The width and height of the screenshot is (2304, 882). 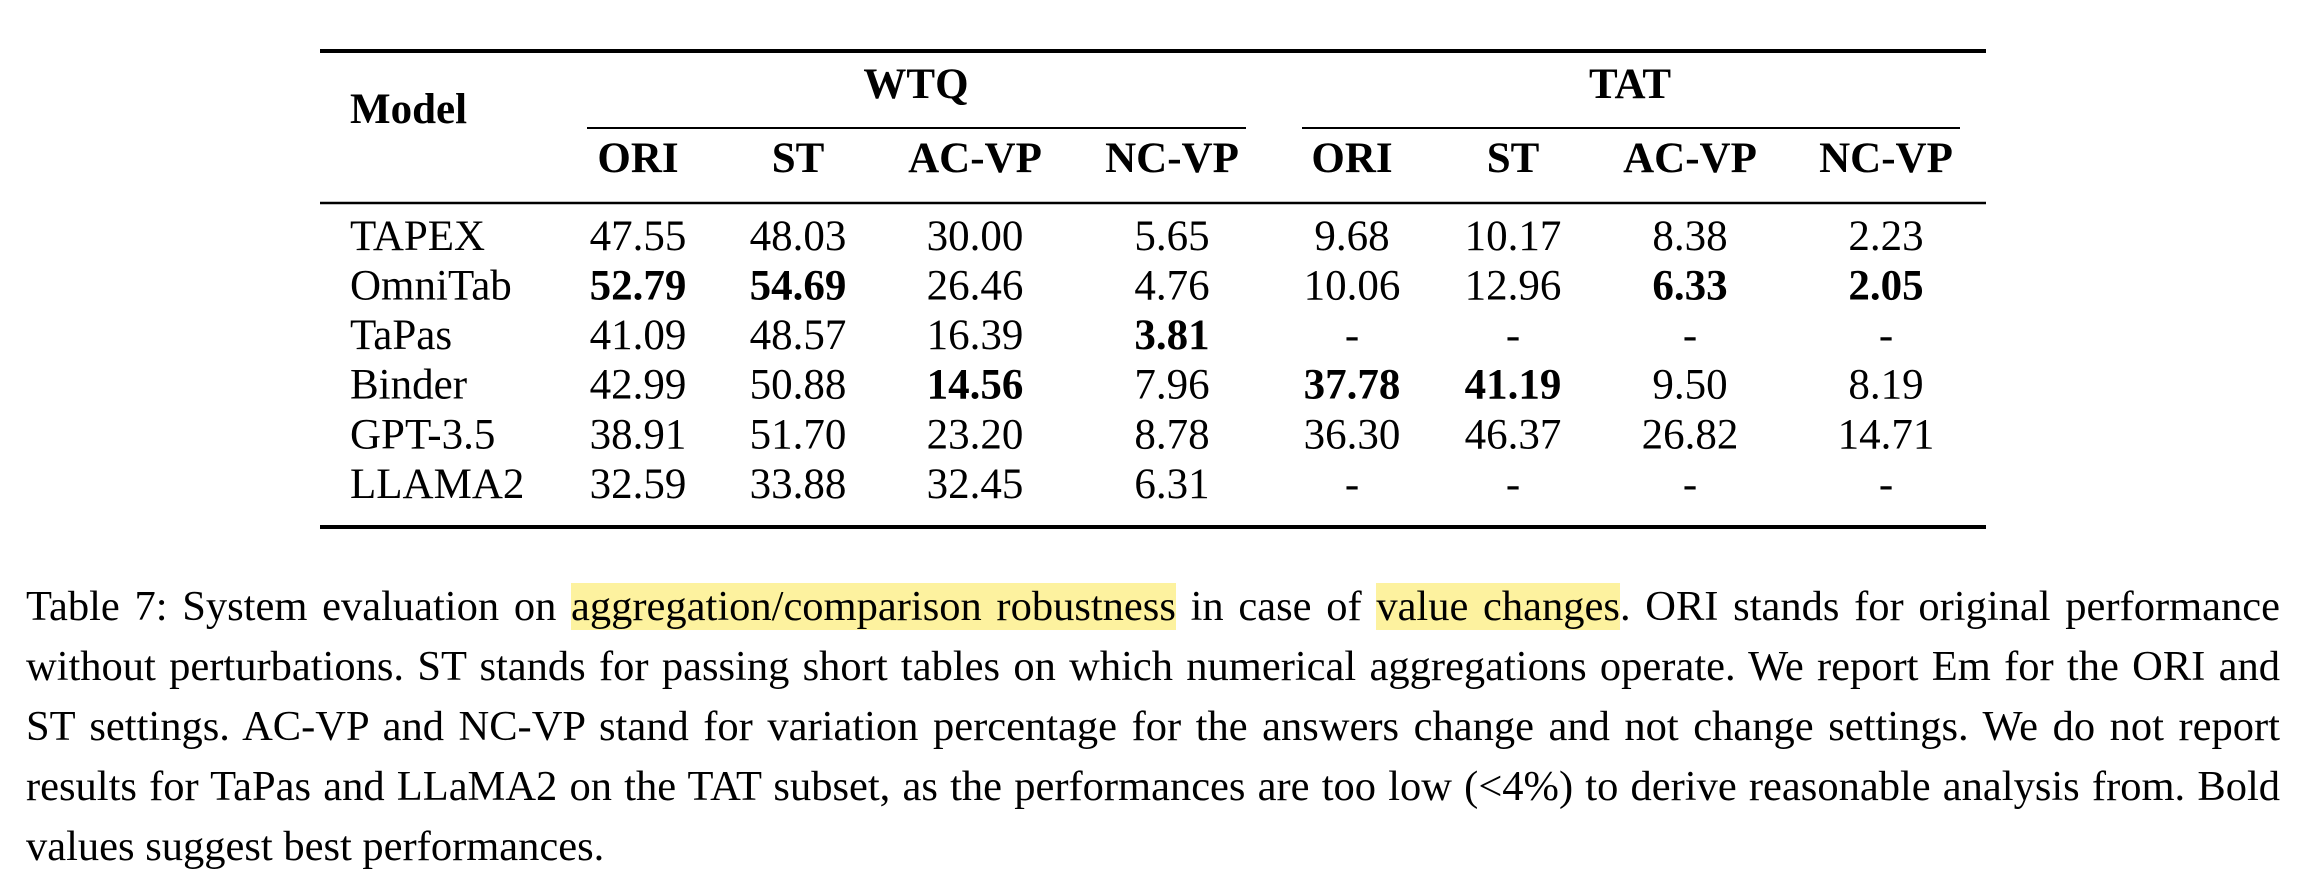 What do you see at coordinates (638, 484) in the screenshot?
I see `cell: 32.59` at bounding box center [638, 484].